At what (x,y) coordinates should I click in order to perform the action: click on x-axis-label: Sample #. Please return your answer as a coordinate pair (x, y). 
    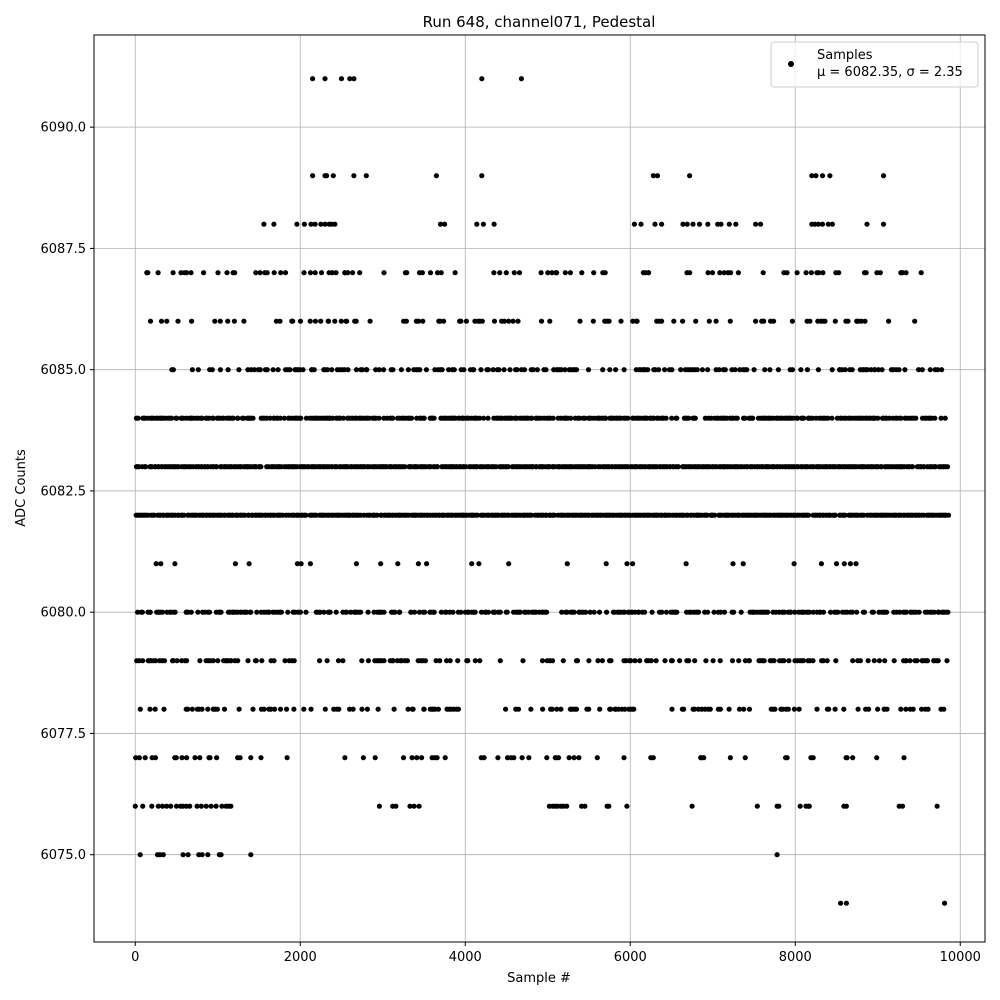
    Looking at the image, I should click on (539, 978).